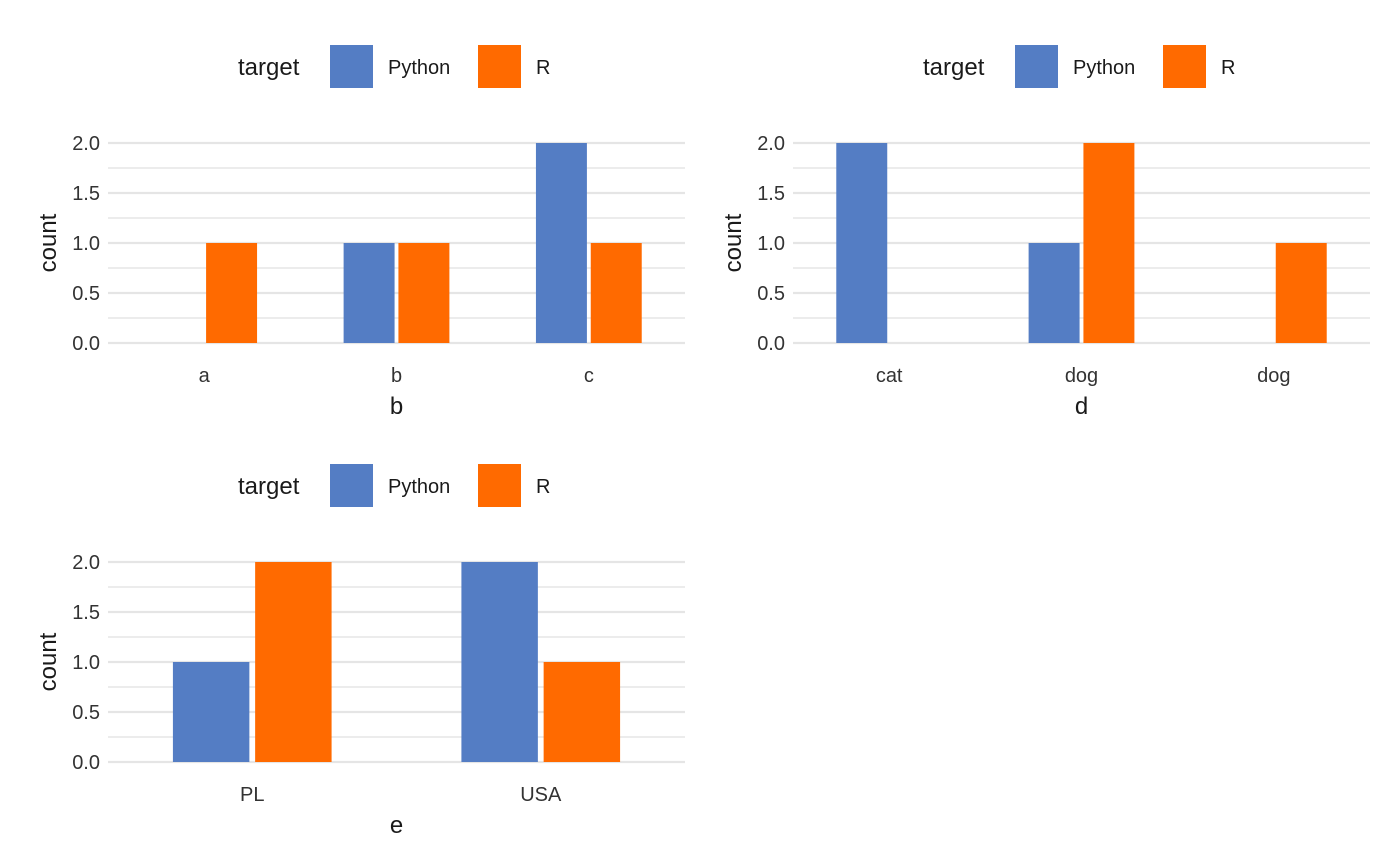 The width and height of the screenshot is (1400, 866). What do you see at coordinates (205, 376) in the screenshot?
I see `x-tick-label: a` at bounding box center [205, 376].